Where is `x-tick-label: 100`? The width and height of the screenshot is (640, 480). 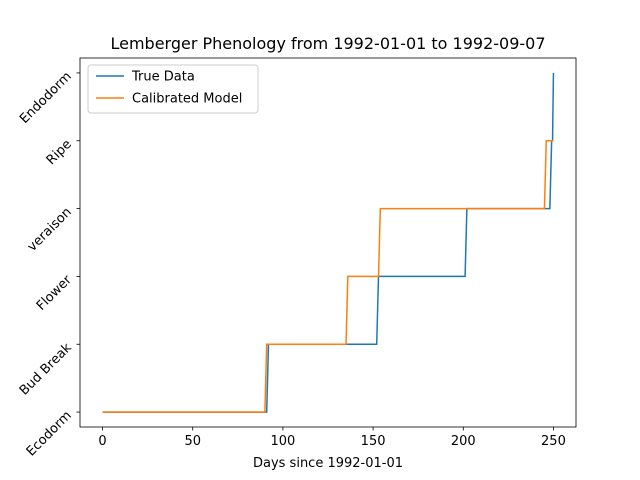
x-tick-label: 100 is located at coordinates (282, 441).